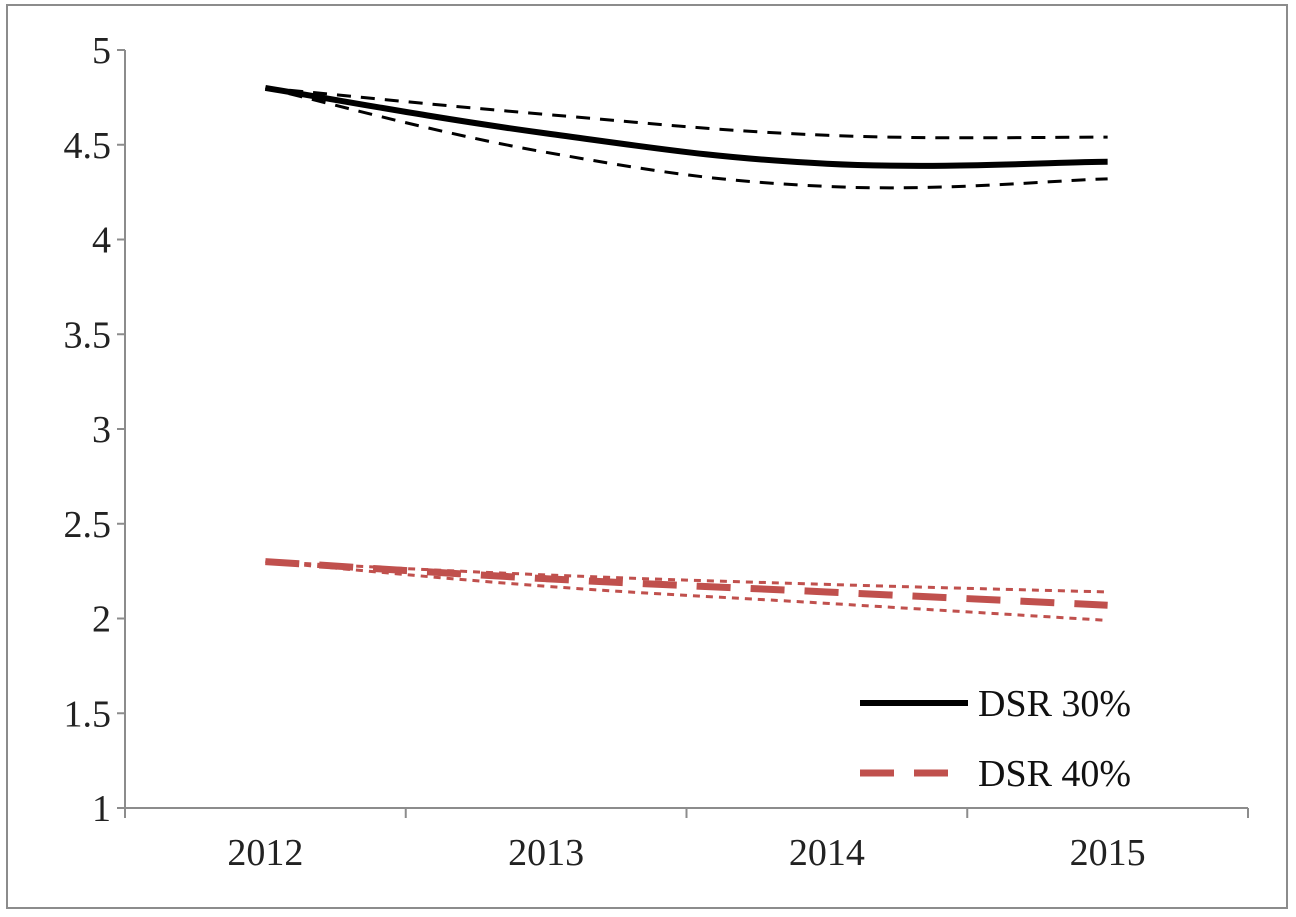 Image resolution: width=1296 pixels, height=917 pixels. I want to click on series-1-band-lower-line, so click(686, 138).